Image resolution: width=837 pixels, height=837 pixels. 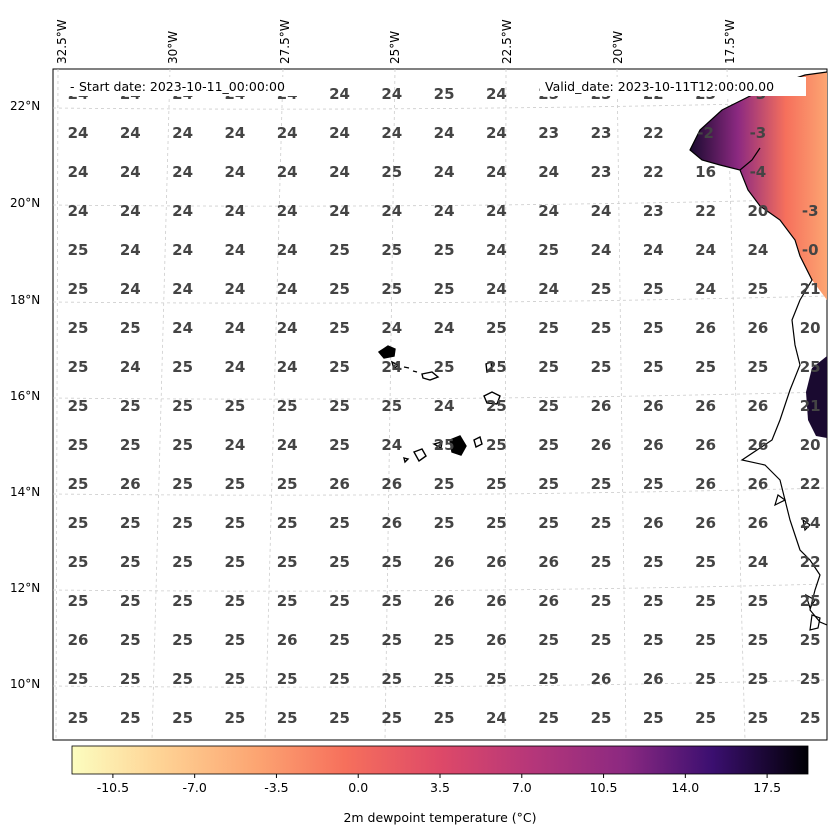 What do you see at coordinates (758, 172) in the screenshot?
I see `grid-value: -4` at bounding box center [758, 172].